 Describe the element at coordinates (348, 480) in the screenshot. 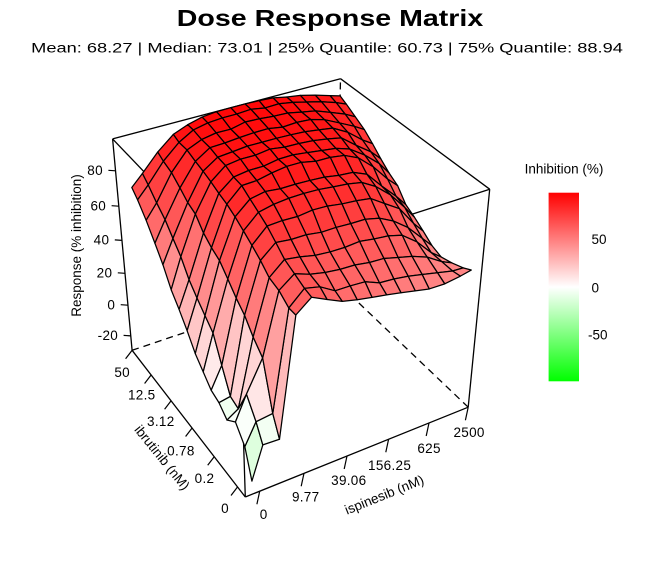

I see `svg-text: 39.06` at that location.